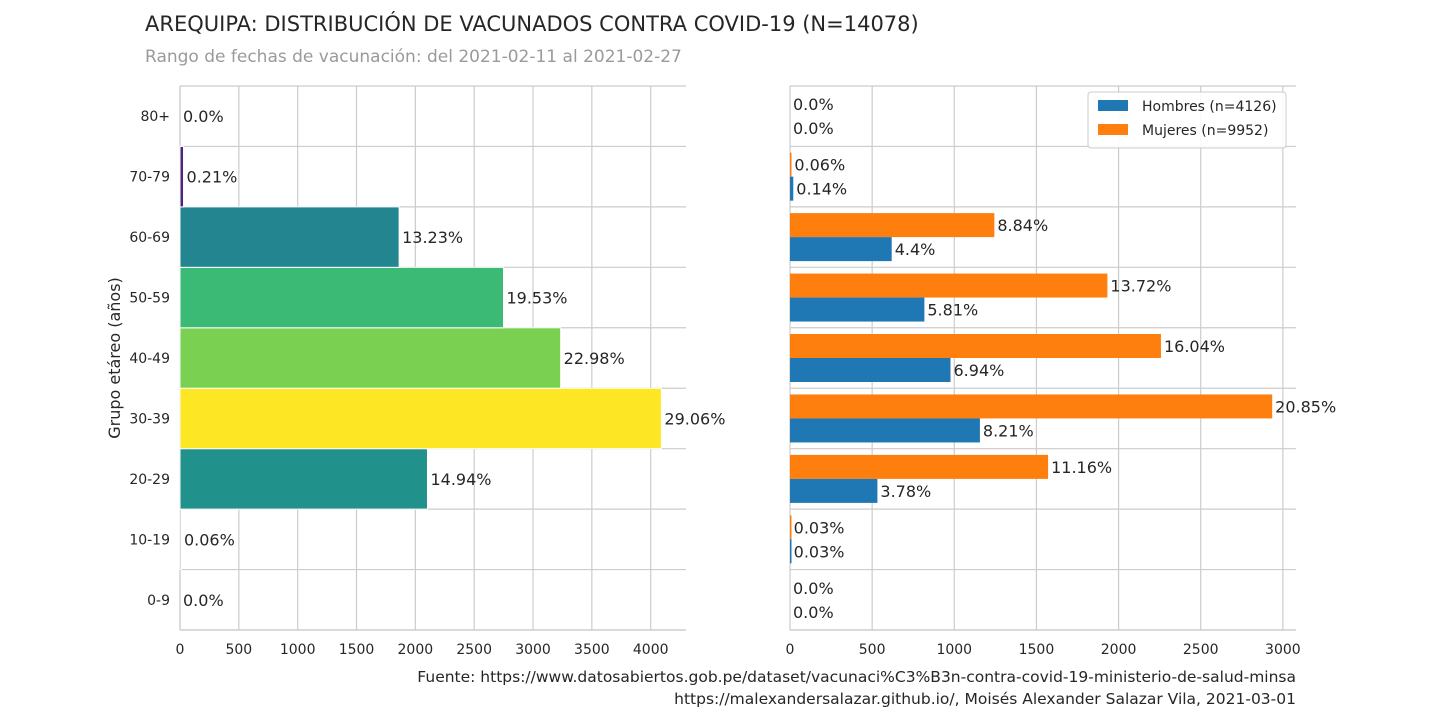 This screenshot has height=720, width=1440. Describe the element at coordinates (813, 104) in the screenshot. I see `data-label-mujeres-80+: 0.0%` at that location.